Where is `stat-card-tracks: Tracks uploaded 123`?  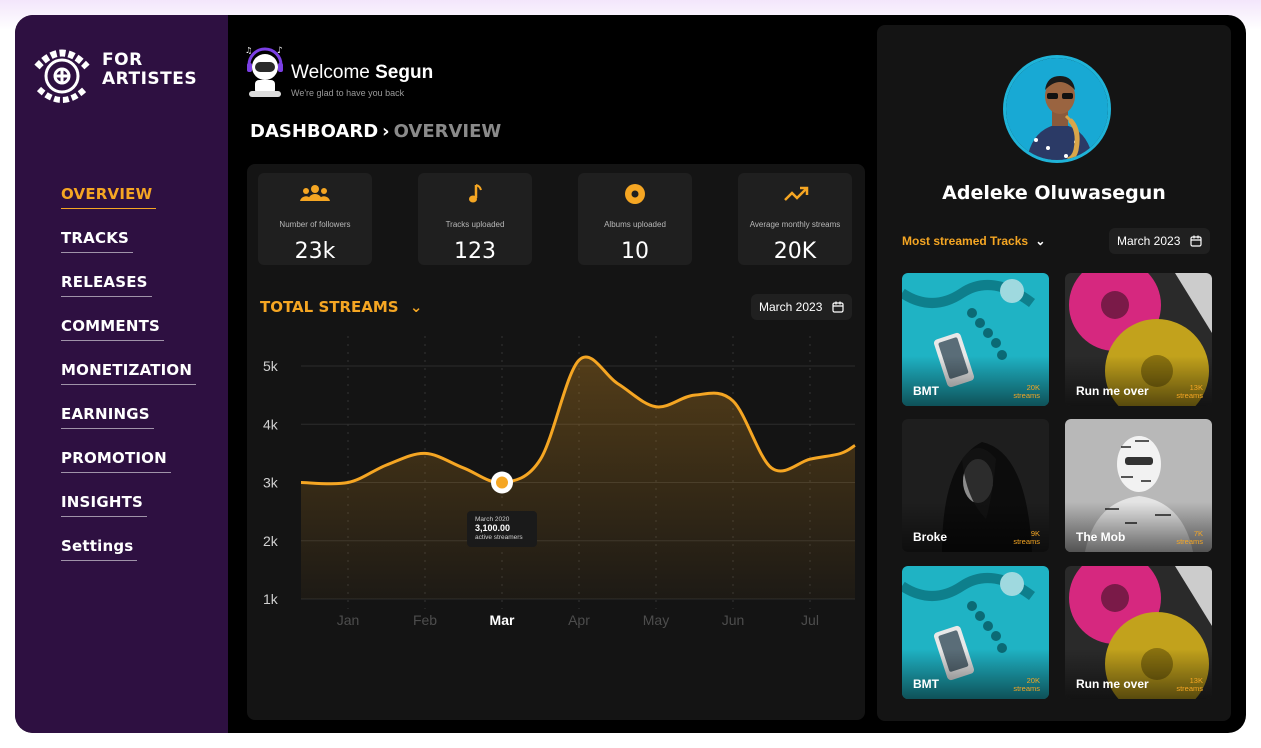
stat-card-tracks: Tracks uploaded 123 is located at coordinates (475, 219).